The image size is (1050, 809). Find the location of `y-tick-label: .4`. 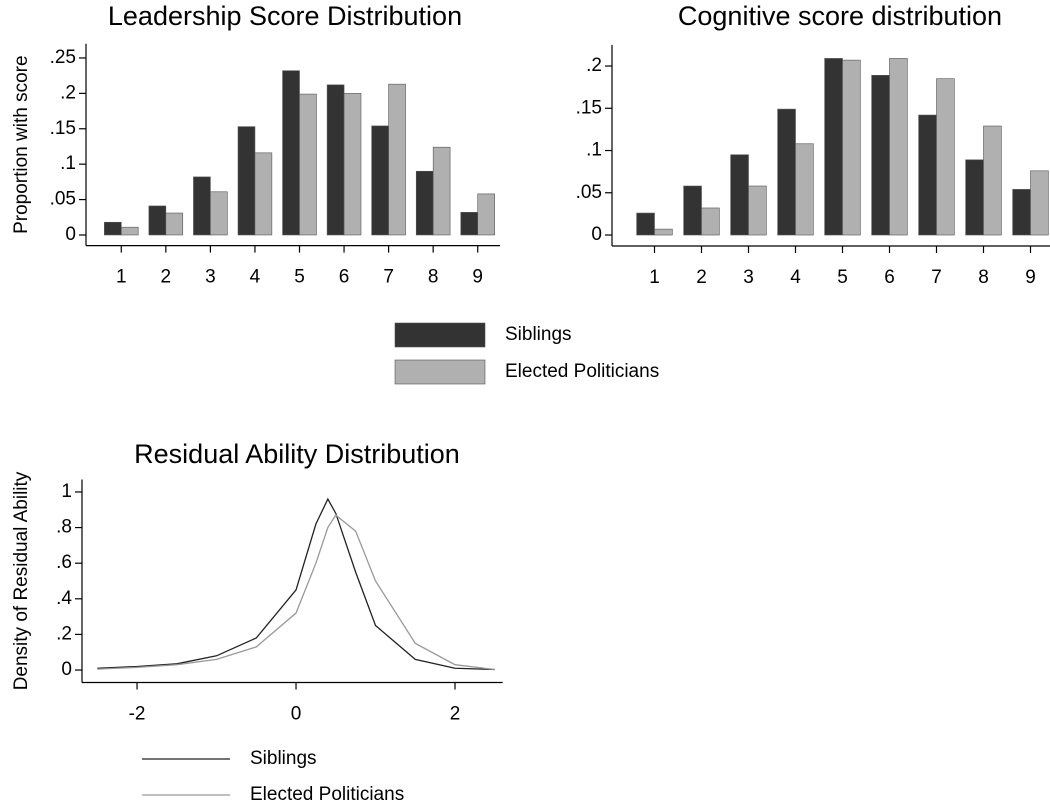

y-tick-label: .4 is located at coordinates (64, 598).